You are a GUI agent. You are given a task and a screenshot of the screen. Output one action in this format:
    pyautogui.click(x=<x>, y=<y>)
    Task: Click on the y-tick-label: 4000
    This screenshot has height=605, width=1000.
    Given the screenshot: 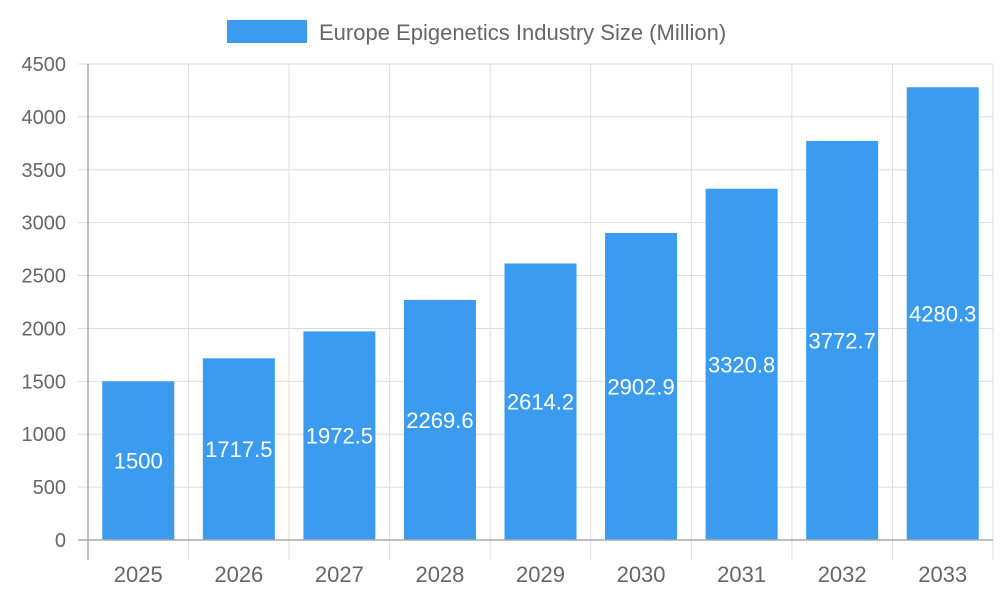 What is the action you would take?
    pyautogui.click(x=44, y=118)
    